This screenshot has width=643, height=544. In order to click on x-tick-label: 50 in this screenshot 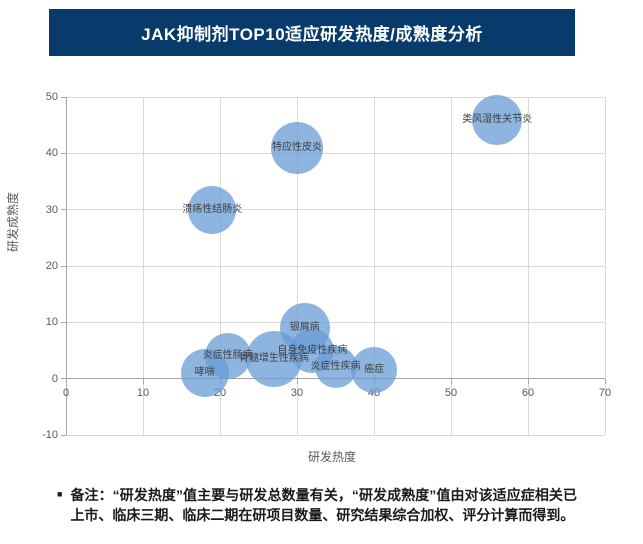, I will do `click(451, 392)`.